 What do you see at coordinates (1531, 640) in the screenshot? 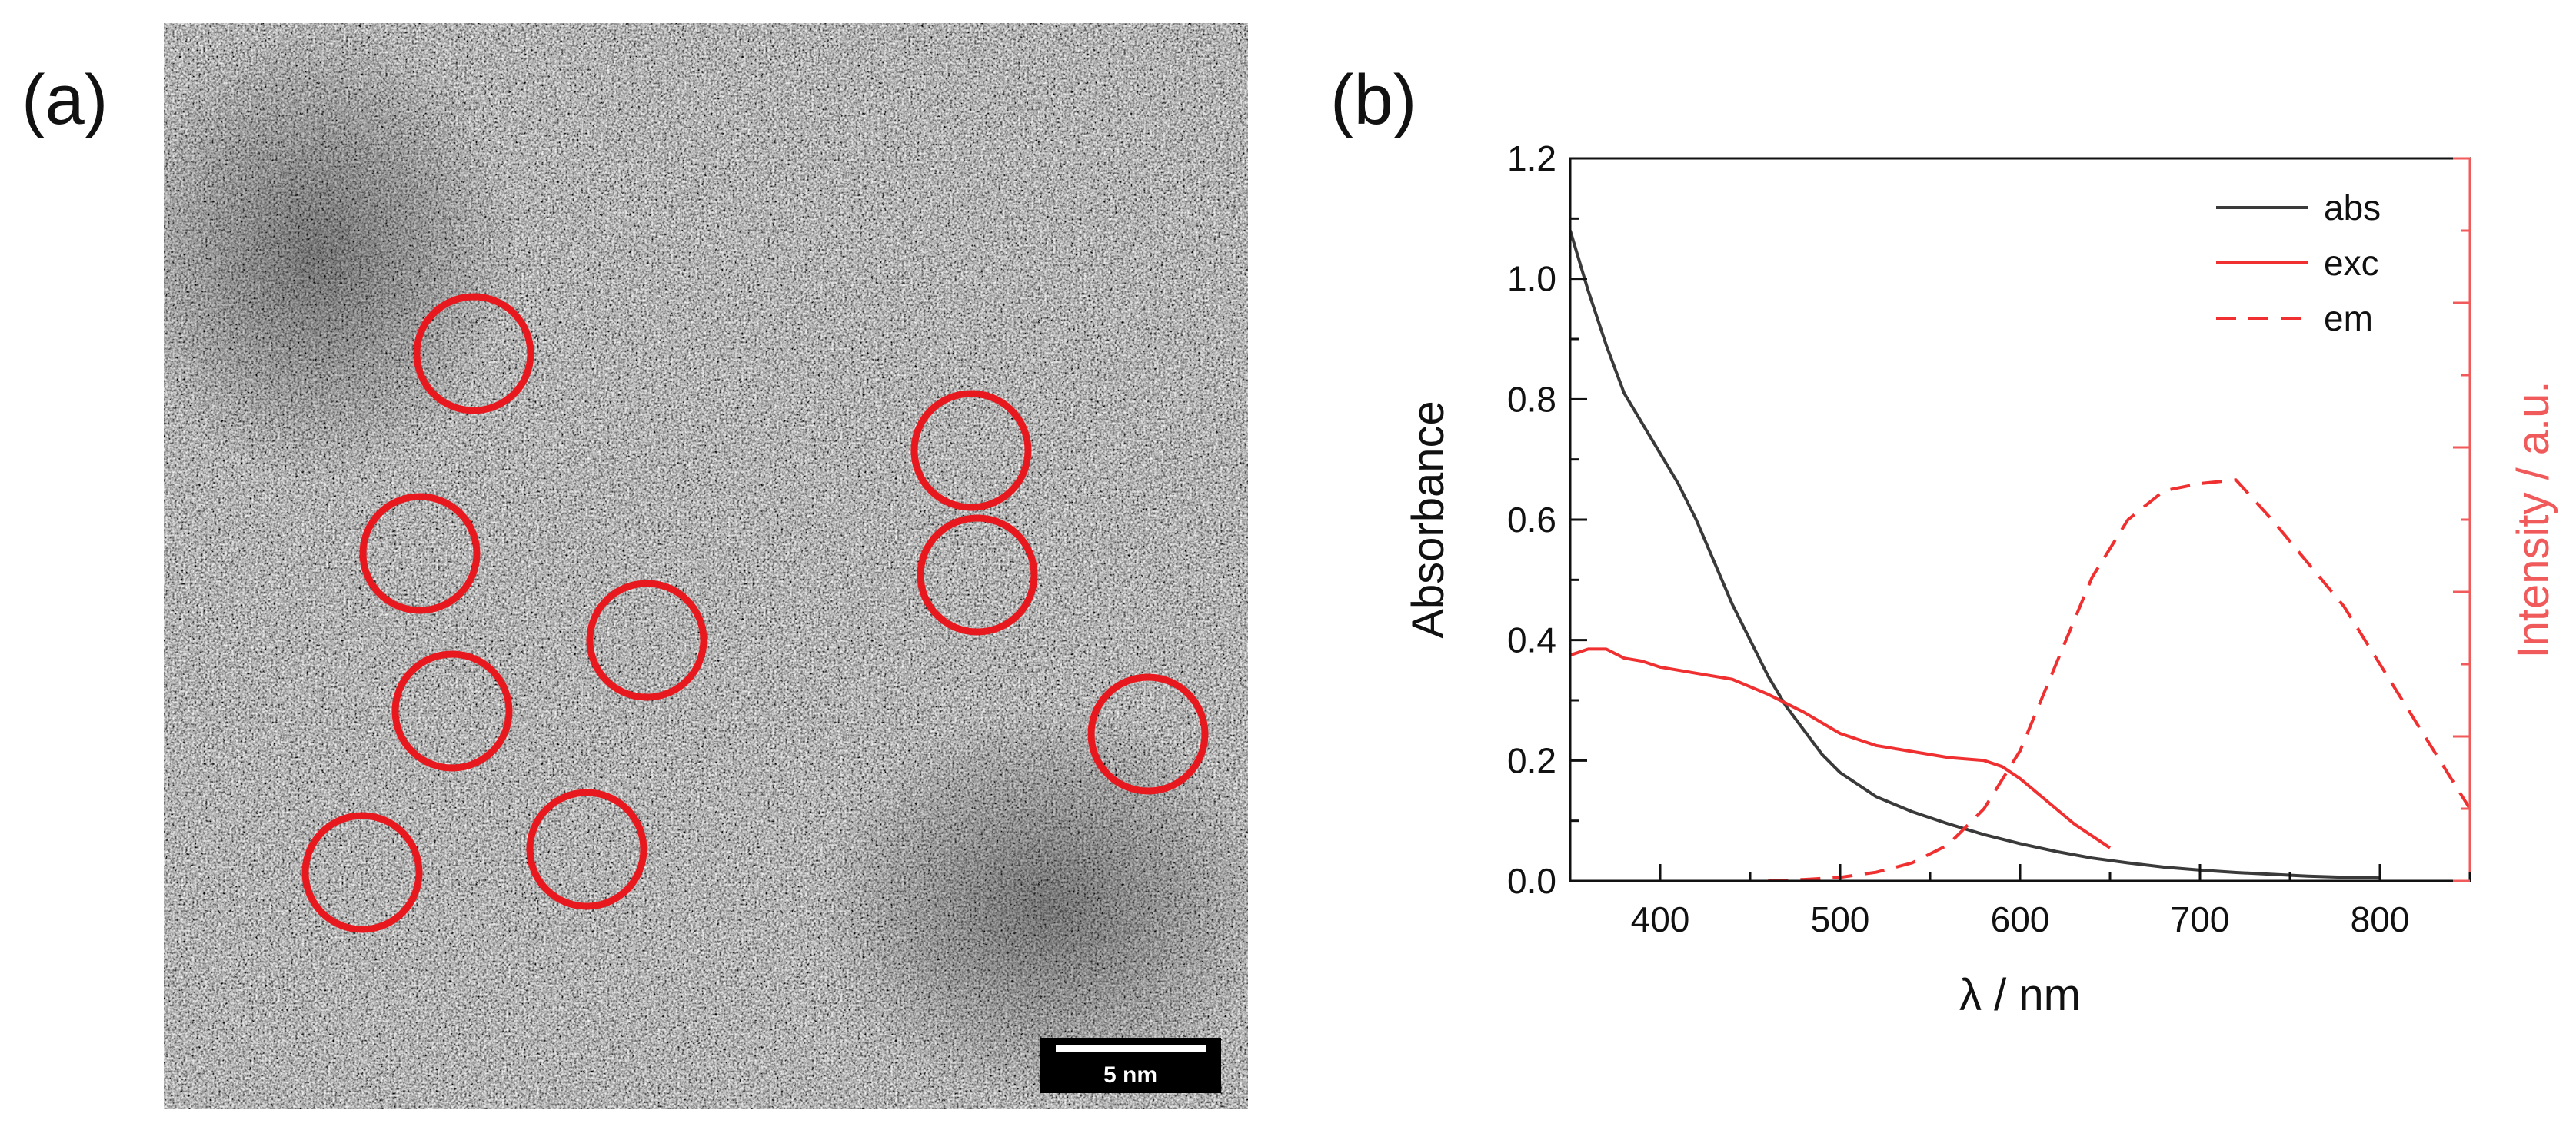
I see `y-tick-label: 0.4` at bounding box center [1531, 640].